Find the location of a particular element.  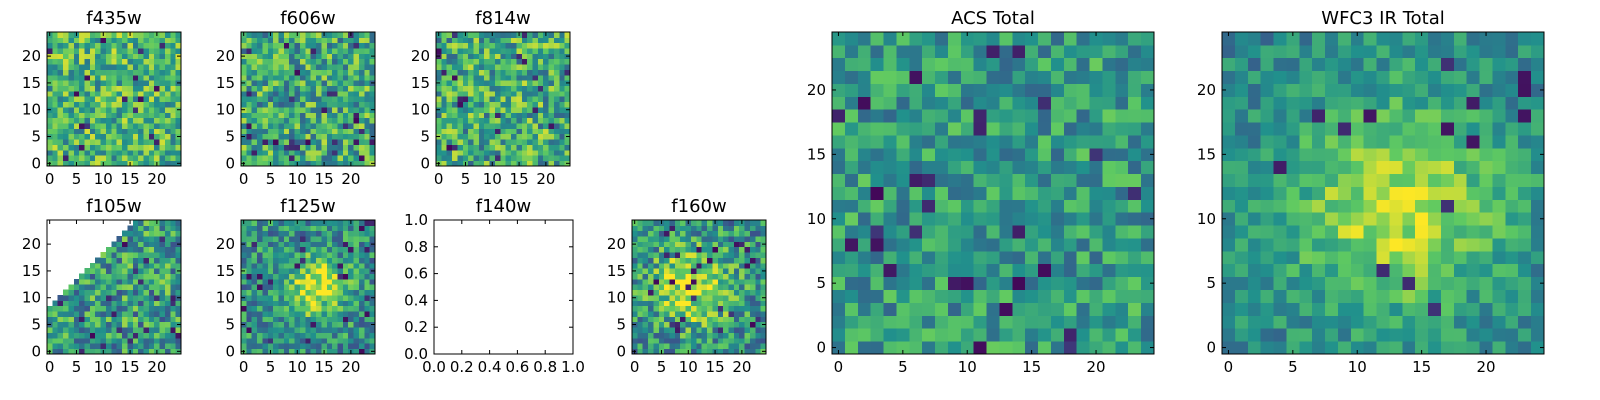

x-tick-label: 10 is located at coordinates (492, 179).